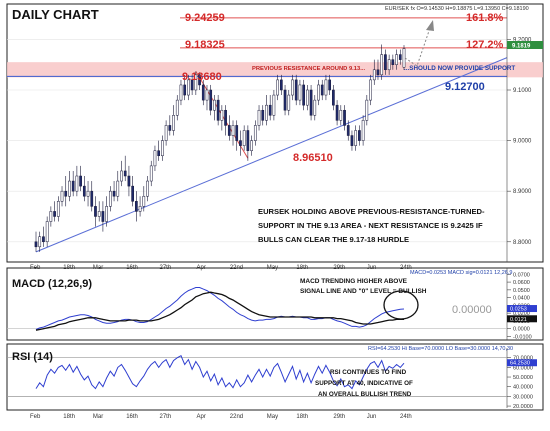 Image resolution: width=550 pixels, height=431 pixels. What do you see at coordinates (430, 25) in the screenshot?
I see `projection-arrowhead` at bounding box center [430, 25].